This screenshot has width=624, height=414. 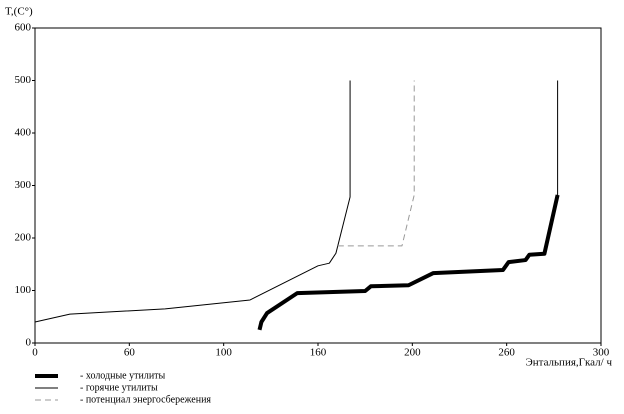 I want to click on y-tick-label: 0, so click(x=29, y=343).